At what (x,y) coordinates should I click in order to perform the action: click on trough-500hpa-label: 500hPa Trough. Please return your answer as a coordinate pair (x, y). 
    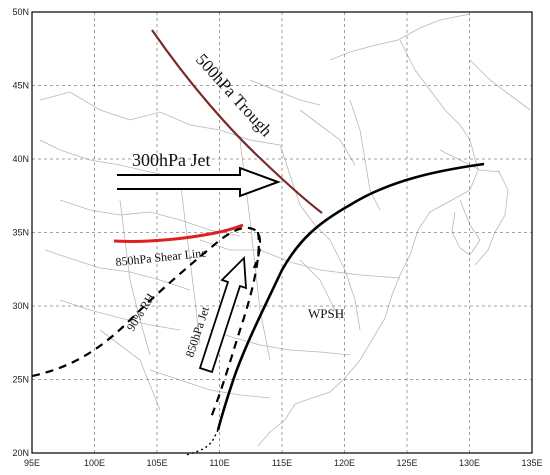
    Looking at the image, I should click on (234, 95).